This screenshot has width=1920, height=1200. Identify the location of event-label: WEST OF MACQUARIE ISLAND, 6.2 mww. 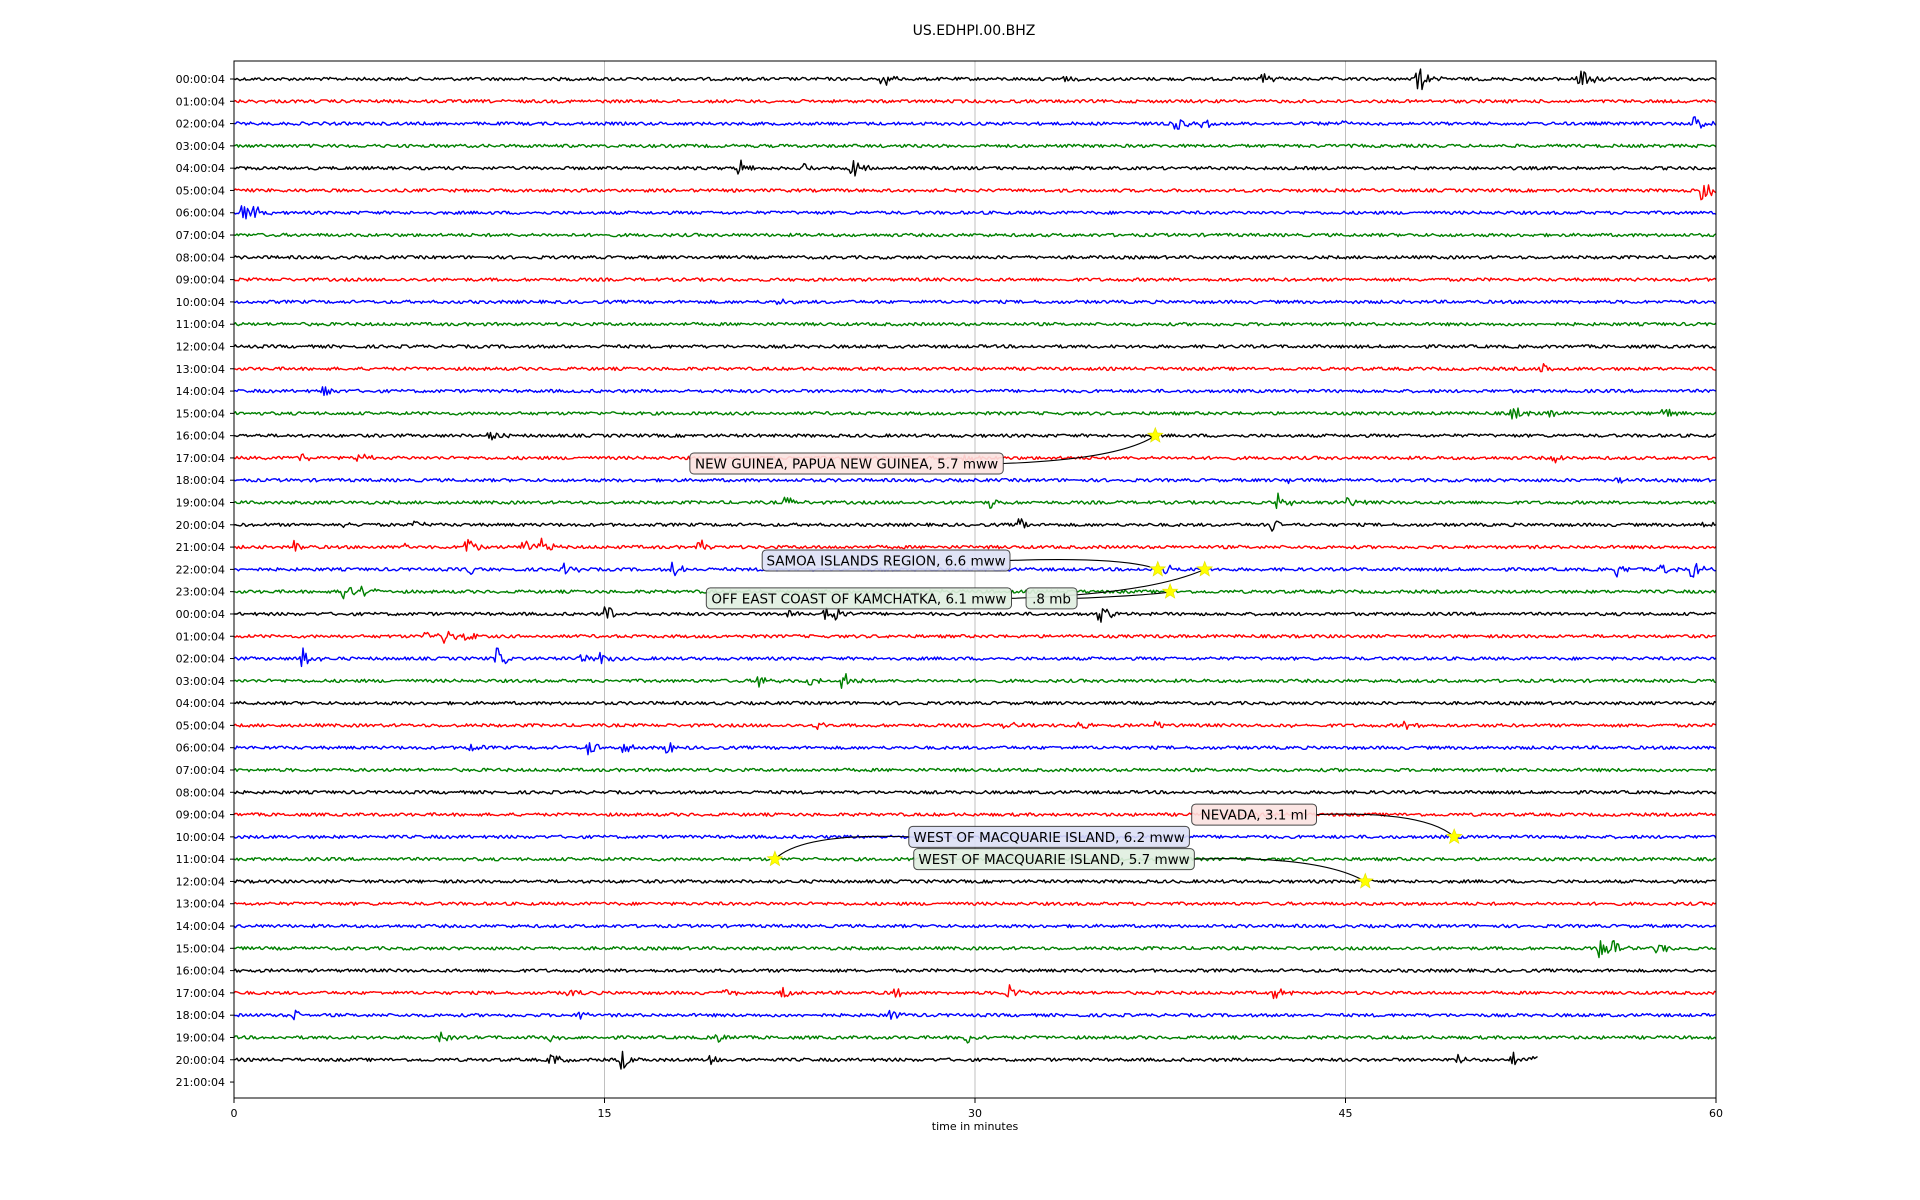
(1048, 838).